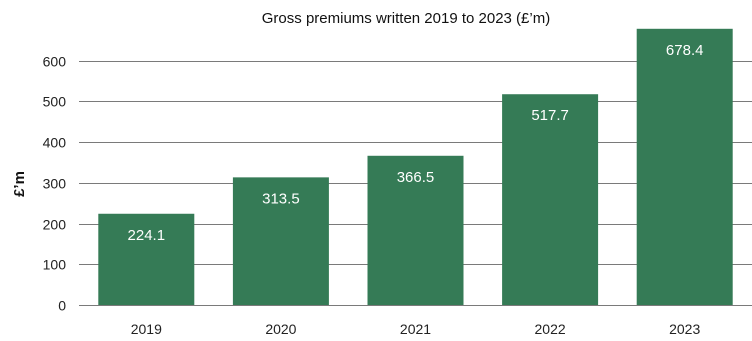  I want to click on x-tick-label: 2022, so click(550, 329).